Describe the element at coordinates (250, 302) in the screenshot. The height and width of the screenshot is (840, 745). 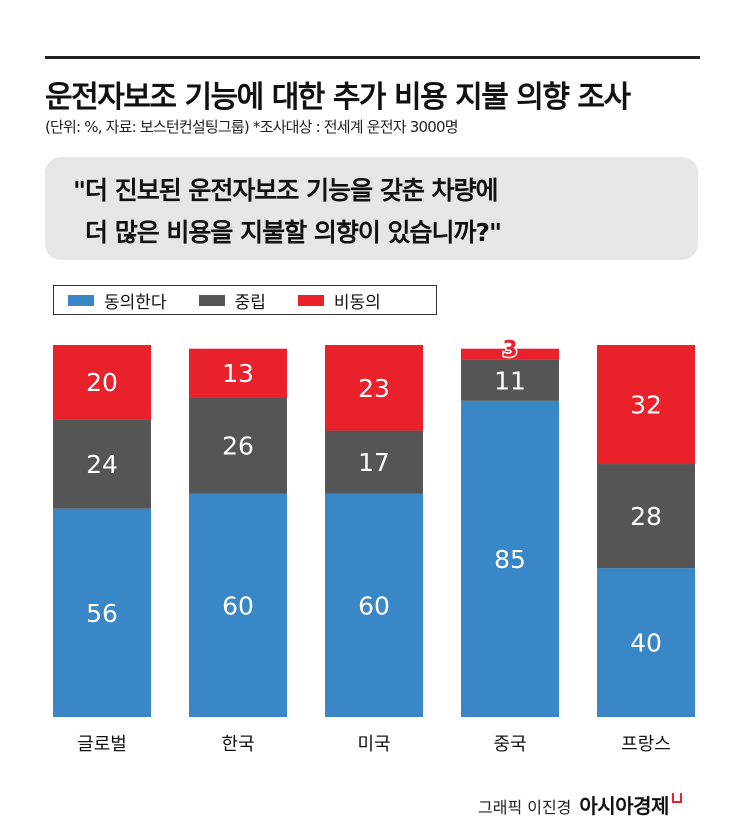
I see `legend-label: 중립` at that location.